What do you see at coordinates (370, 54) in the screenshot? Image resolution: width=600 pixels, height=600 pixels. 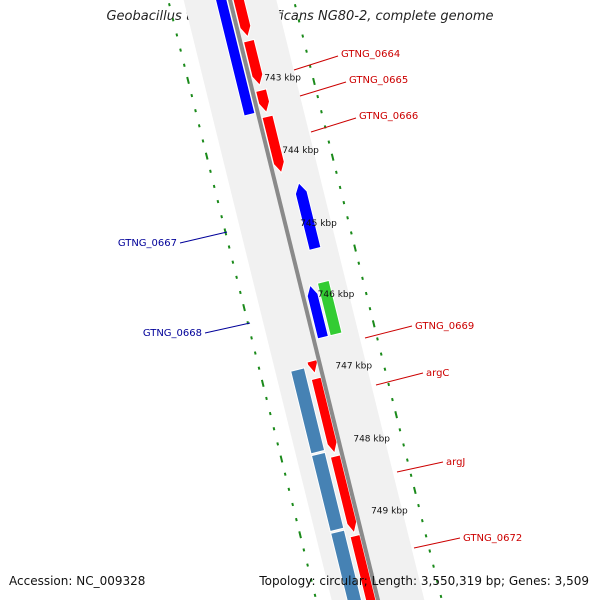 I see `gene-label-gtng-0664: GTNG_0664` at bounding box center [370, 54].